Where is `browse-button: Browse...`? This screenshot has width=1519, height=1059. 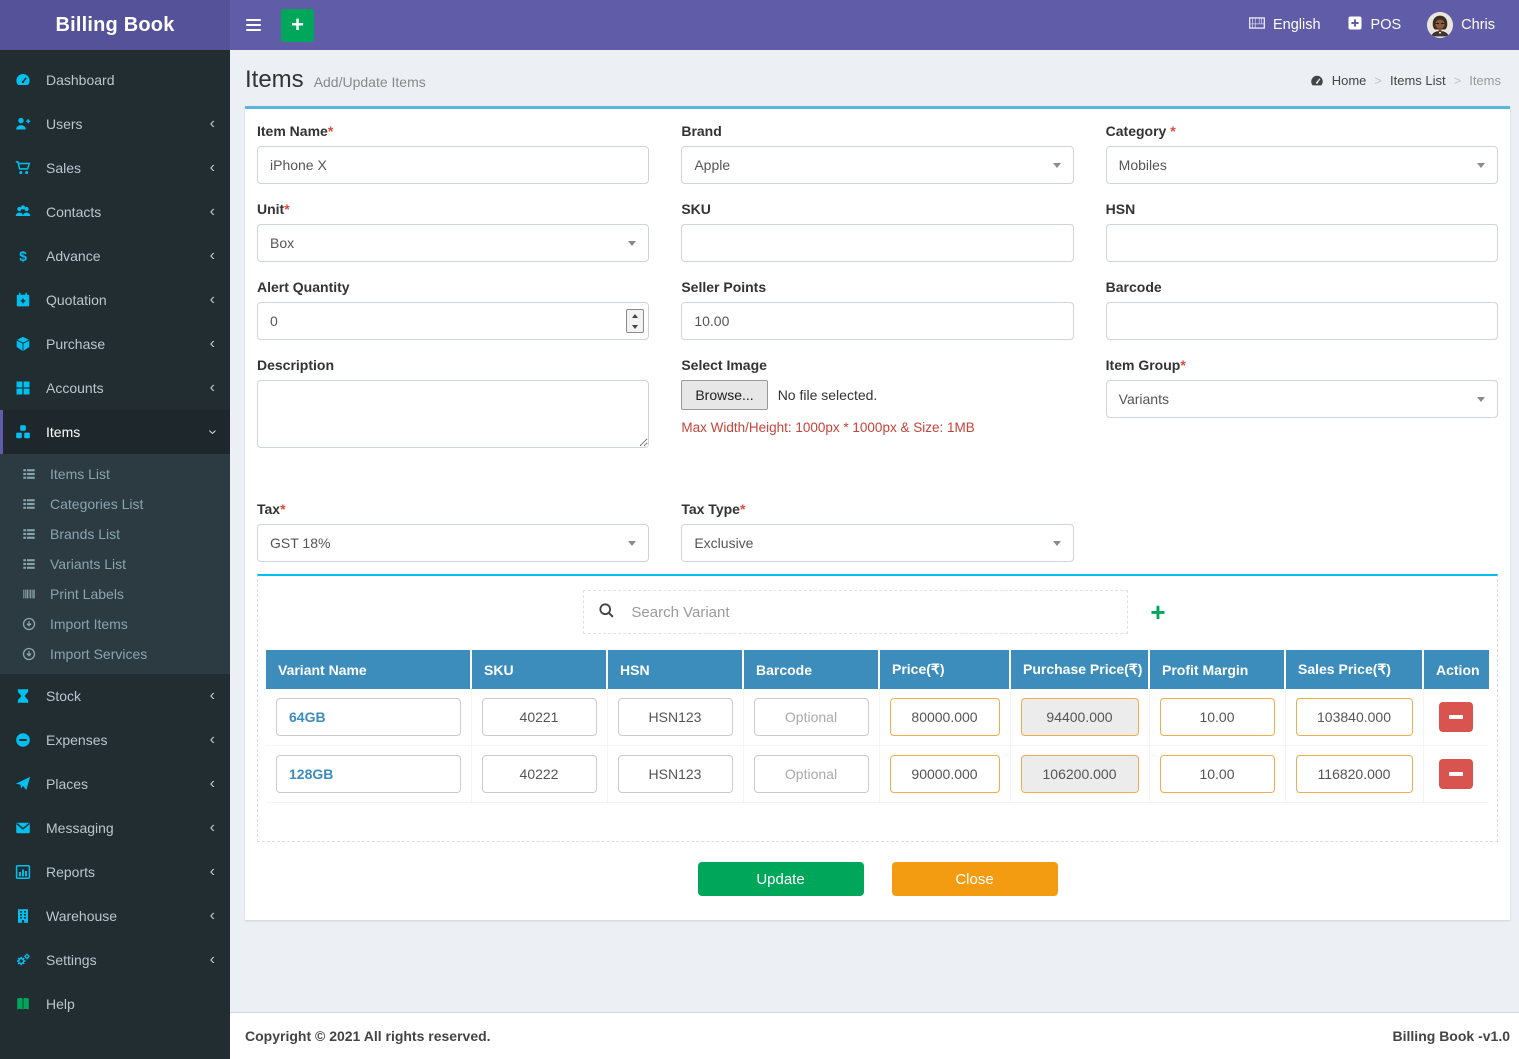 browse-button: Browse... is located at coordinates (724, 395).